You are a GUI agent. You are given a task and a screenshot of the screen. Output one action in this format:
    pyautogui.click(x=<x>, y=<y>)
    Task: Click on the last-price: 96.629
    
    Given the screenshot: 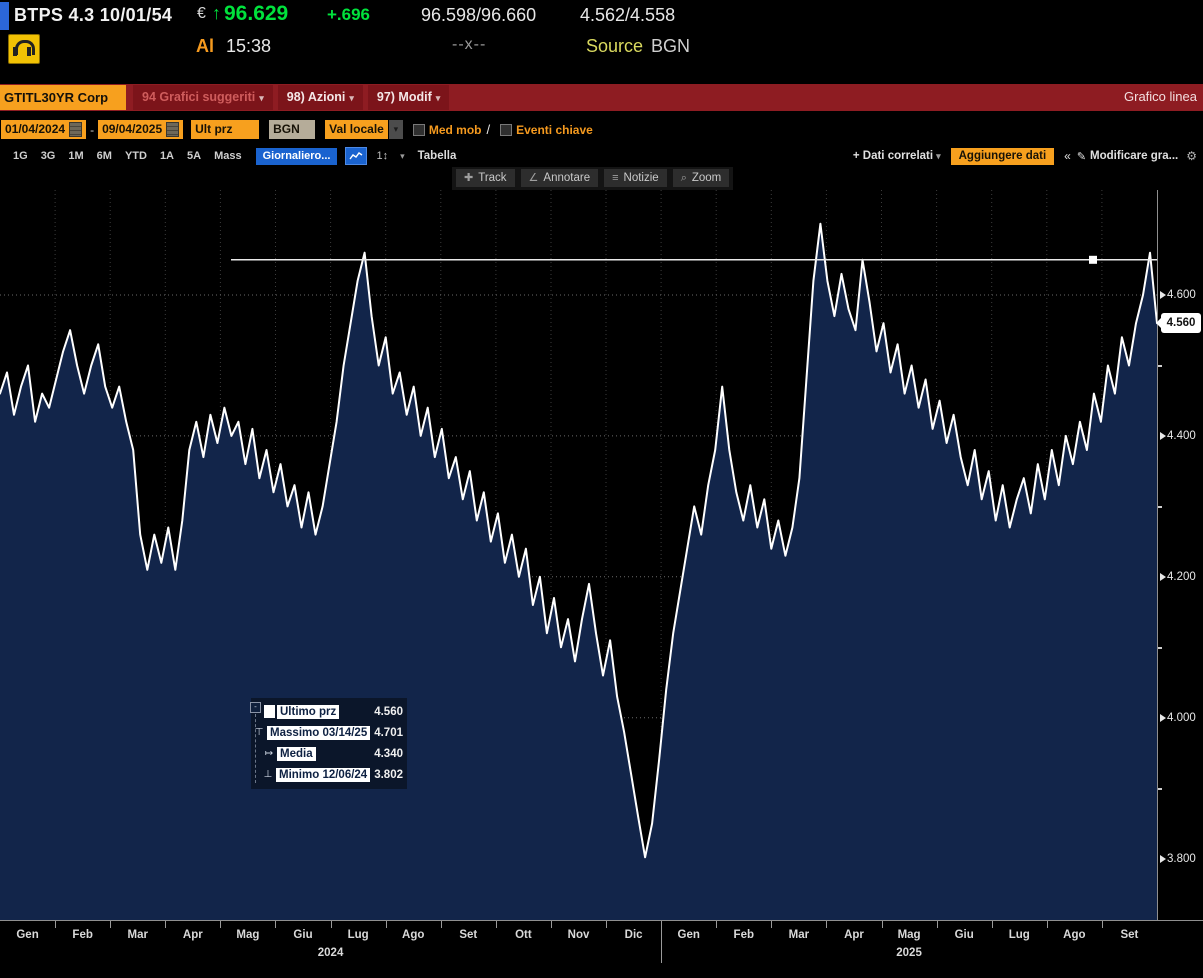 What is the action you would take?
    pyautogui.click(x=256, y=13)
    